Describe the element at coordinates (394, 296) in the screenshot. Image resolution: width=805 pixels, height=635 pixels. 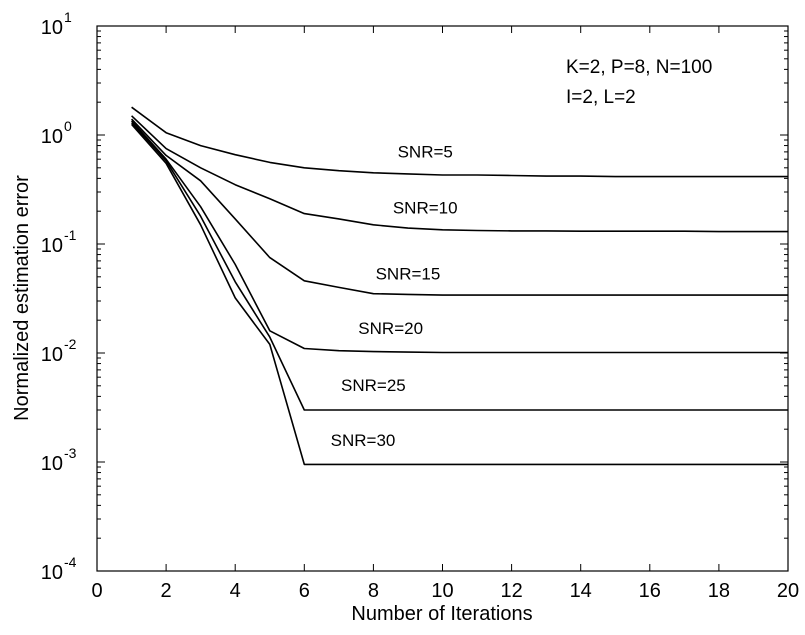
I see `series-labels: SNR=5 SNR=10 SNR=15 SNR=20 SNR=25 SNR=30` at that location.